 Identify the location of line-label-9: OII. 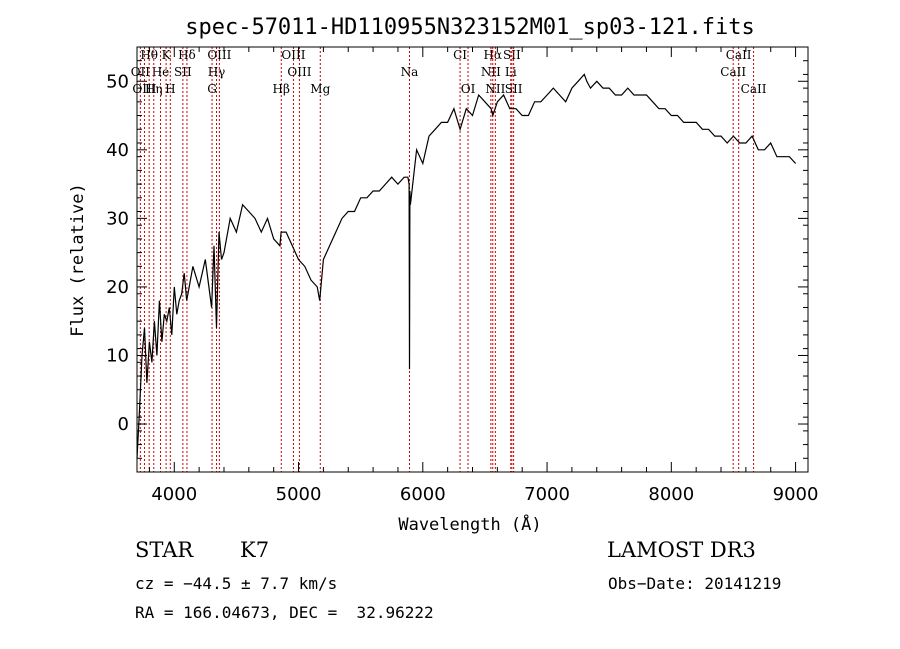
(141, 72).